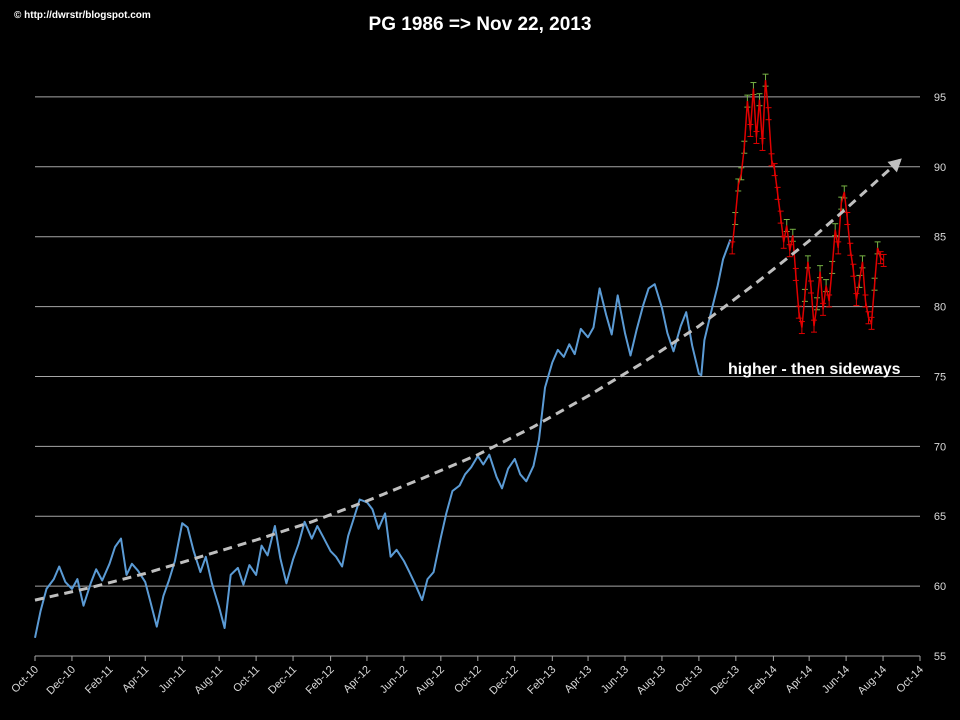 The height and width of the screenshot is (720, 960). I want to click on y-tick-label: 60, so click(940, 587).